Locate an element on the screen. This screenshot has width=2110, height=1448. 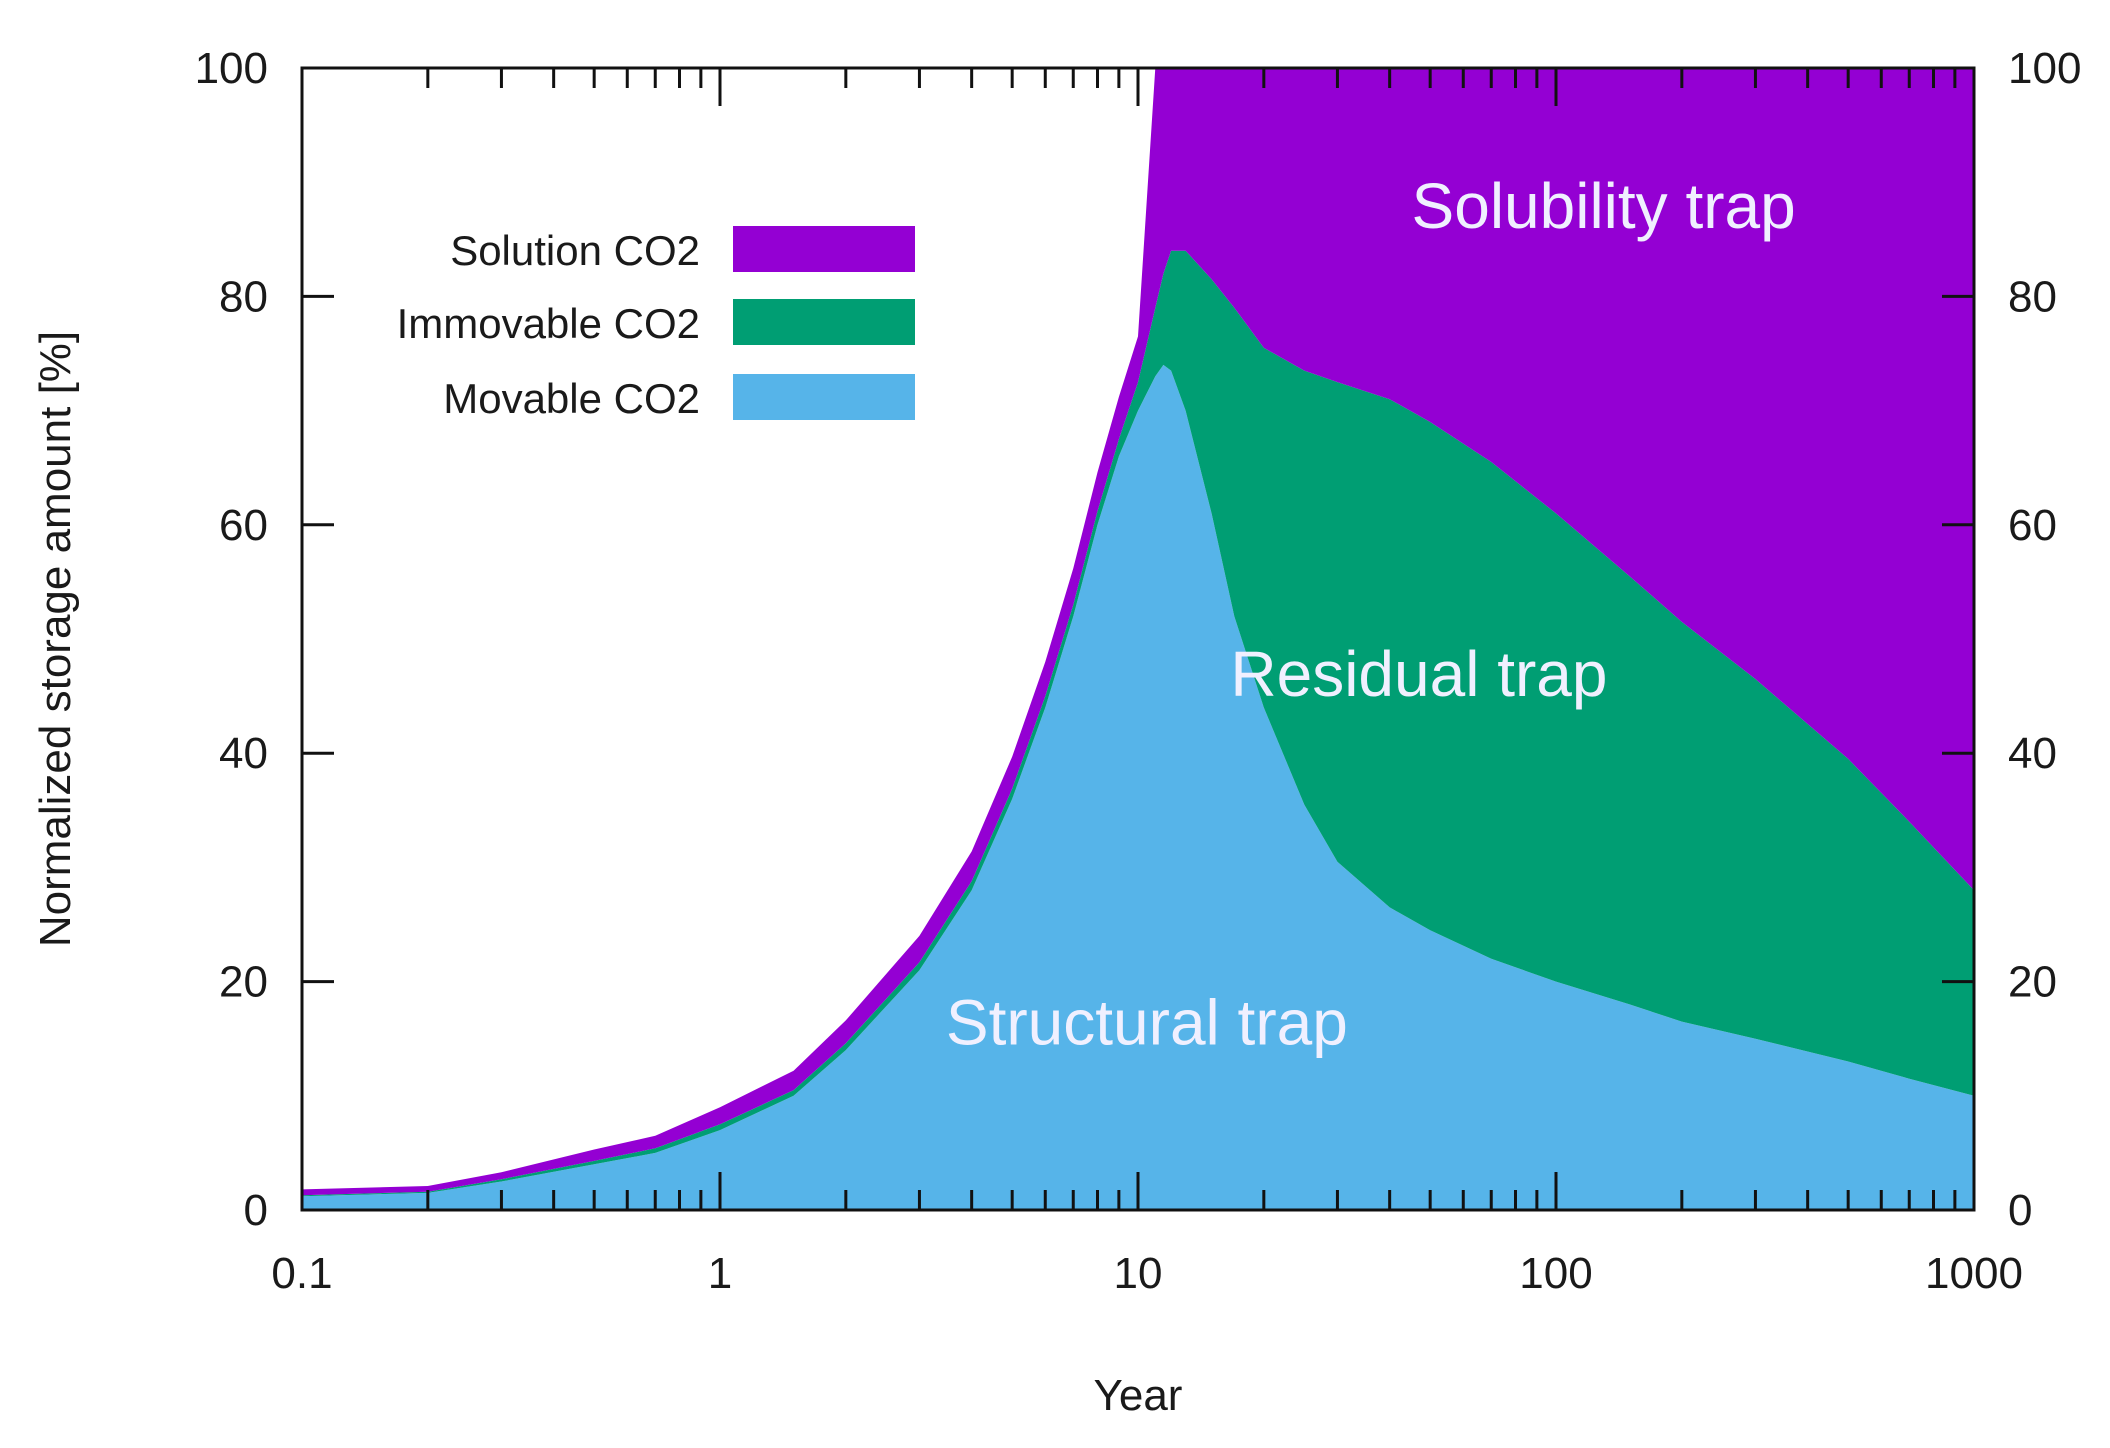
legend-label: Immovable CO2 is located at coordinates (548, 323).